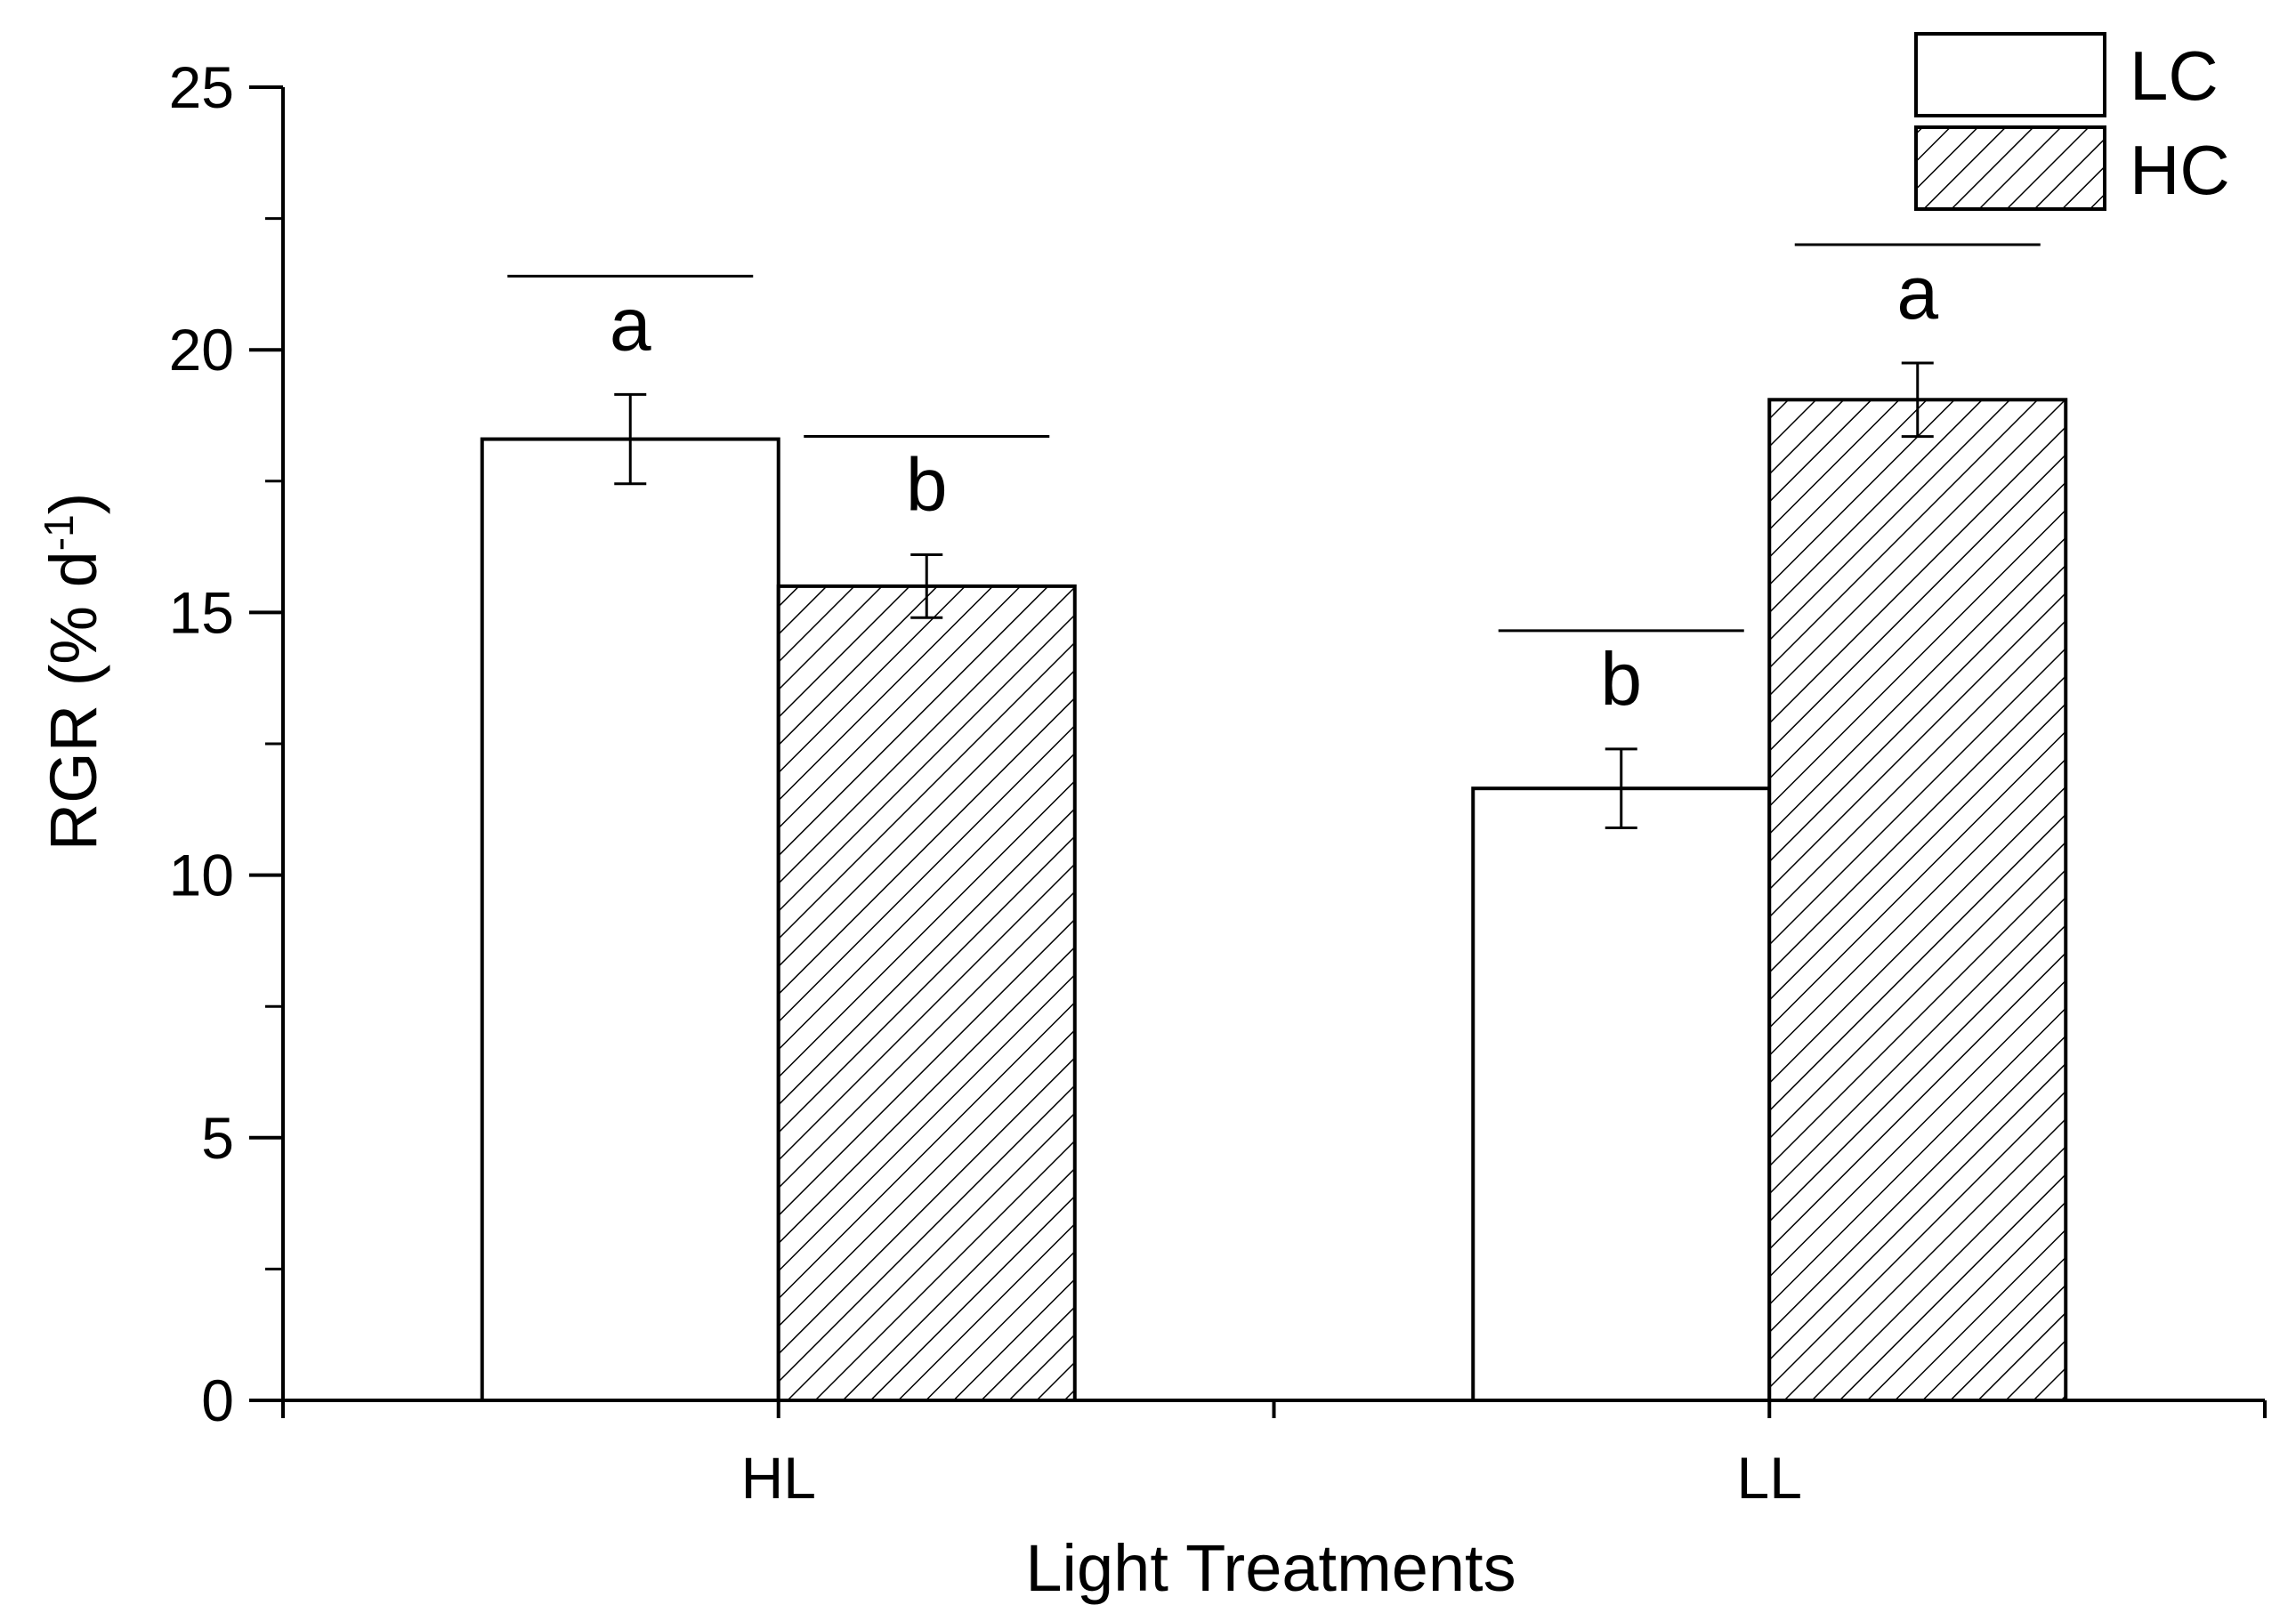  What do you see at coordinates (1917, 900) in the screenshot?
I see `bar-hc-ll` at bounding box center [1917, 900].